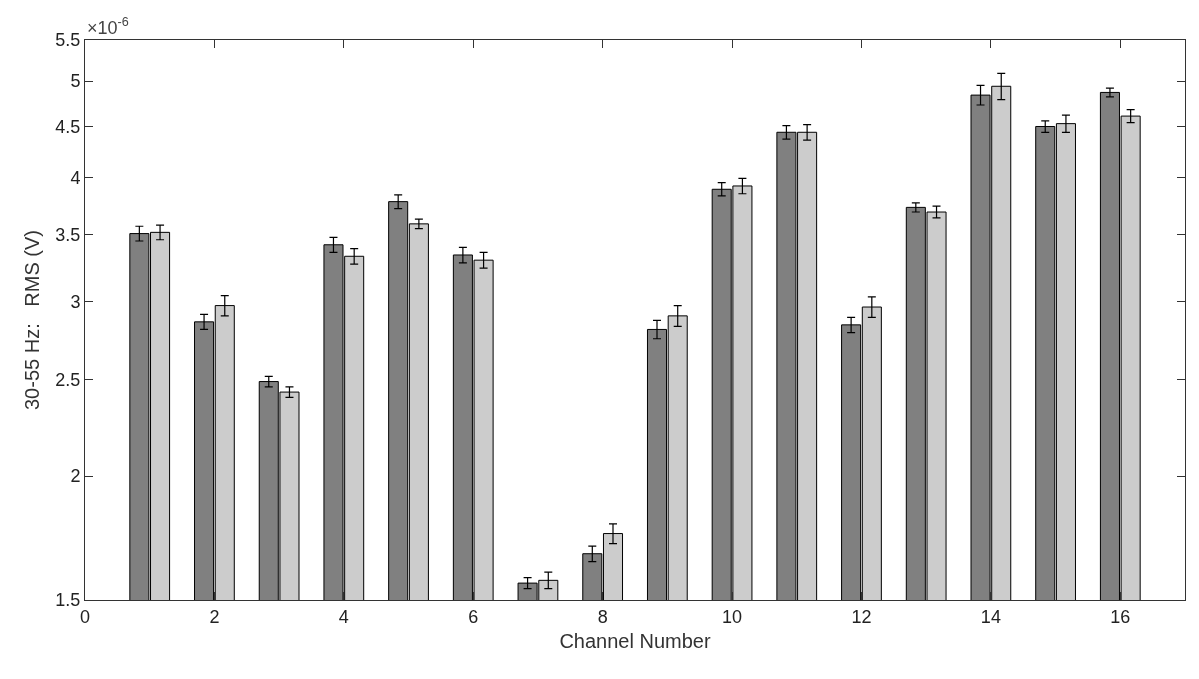  I want to click on x-tick-label: 14, so click(990, 616).